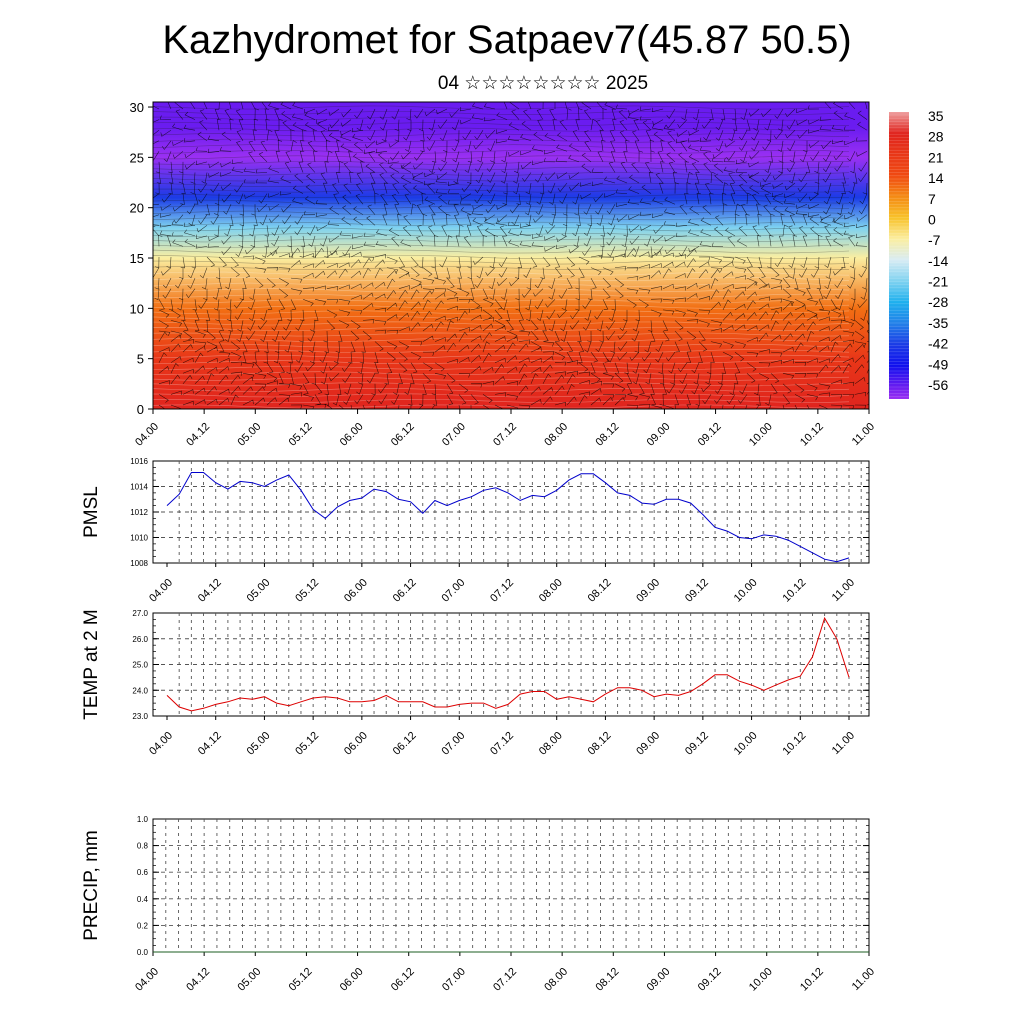 This screenshot has height=1024, width=1024. Describe the element at coordinates (143, 899) in the screenshot. I see `y-tick-label: 0.4` at that location.